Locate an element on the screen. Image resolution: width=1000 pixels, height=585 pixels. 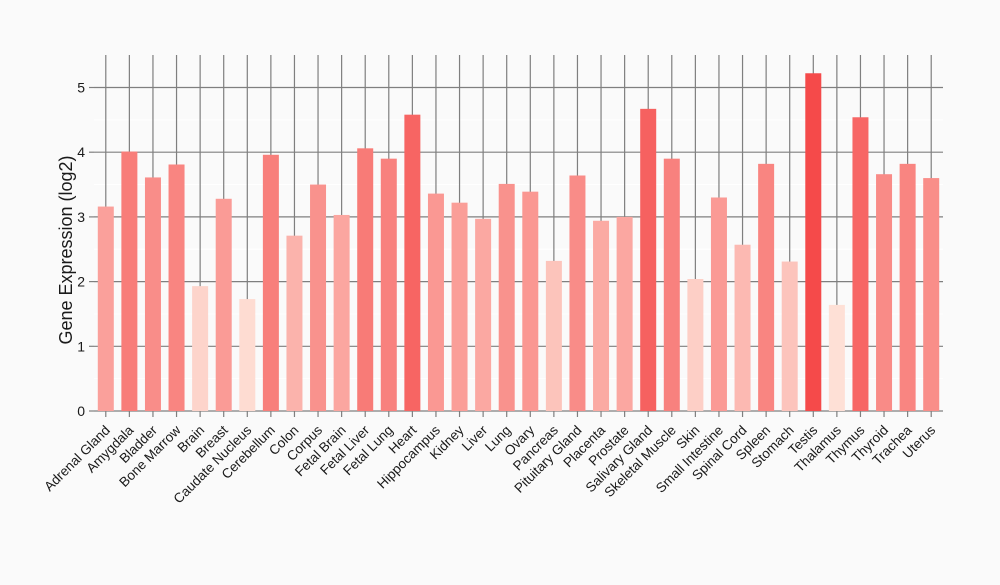
bar-kidney is located at coordinates (459, 306).